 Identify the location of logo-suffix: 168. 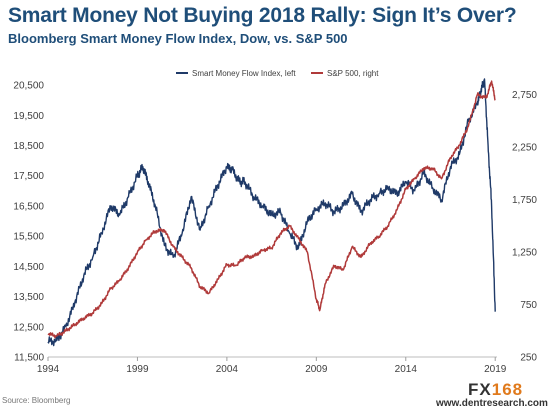
(507, 389).